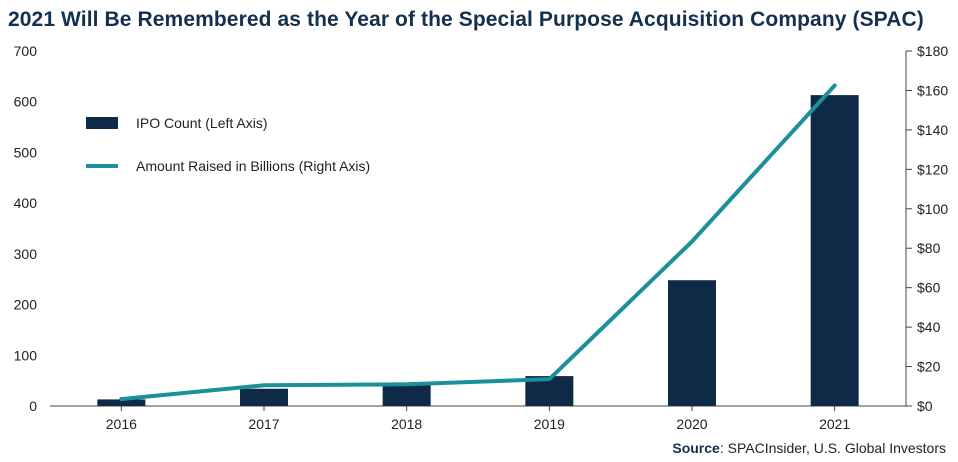 Image resolution: width=958 pixels, height=462 pixels. What do you see at coordinates (549, 424) in the screenshot?
I see `x-tick-label: 2019` at bounding box center [549, 424].